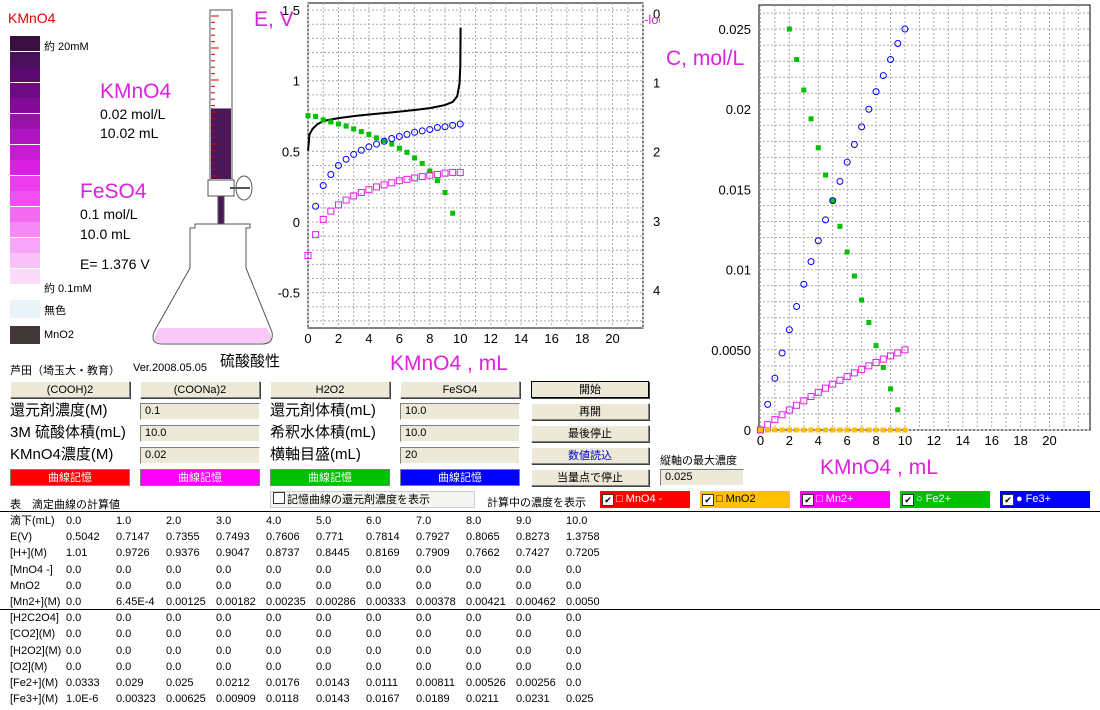 Image resolution: width=1100 pixels, height=710 pixels. Describe the element at coordinates (486, 682) in the screenshot. I see `table-cell: 0.00526` at that location.